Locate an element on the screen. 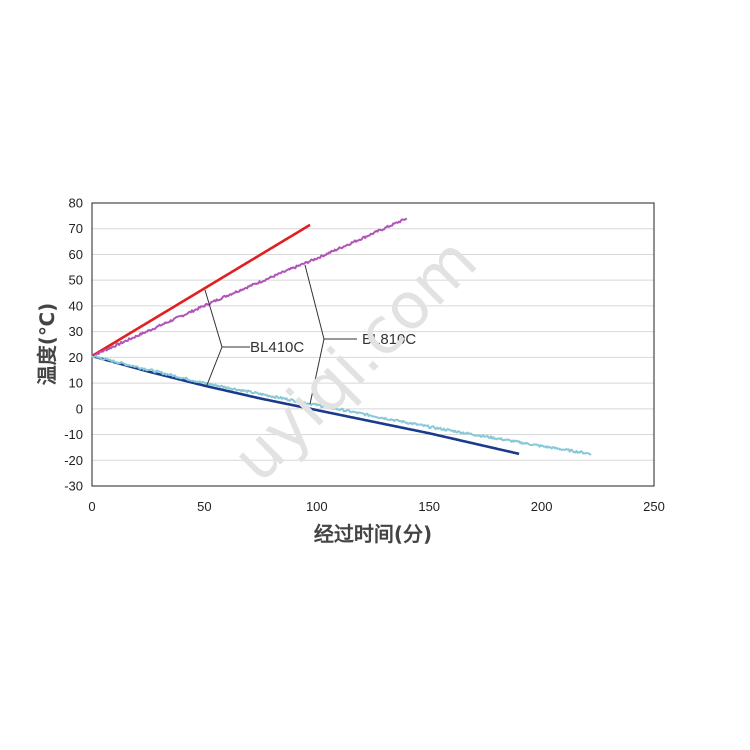 The image size is (750, 750). y-tick-label: 0 is located at coordinates (79, 408).